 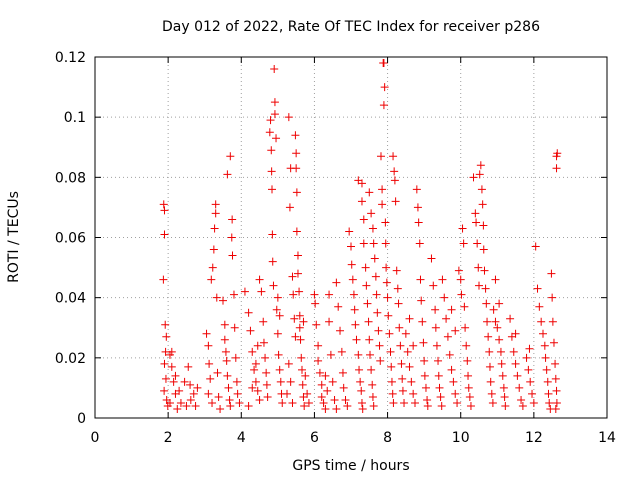 What do you see at coordinates (70, 238) in the screenshot?
I see `y-tick-labels: 0 0.02 0.04 0.06 0.08 0.1 0.12` at bounding box center [70, 238].